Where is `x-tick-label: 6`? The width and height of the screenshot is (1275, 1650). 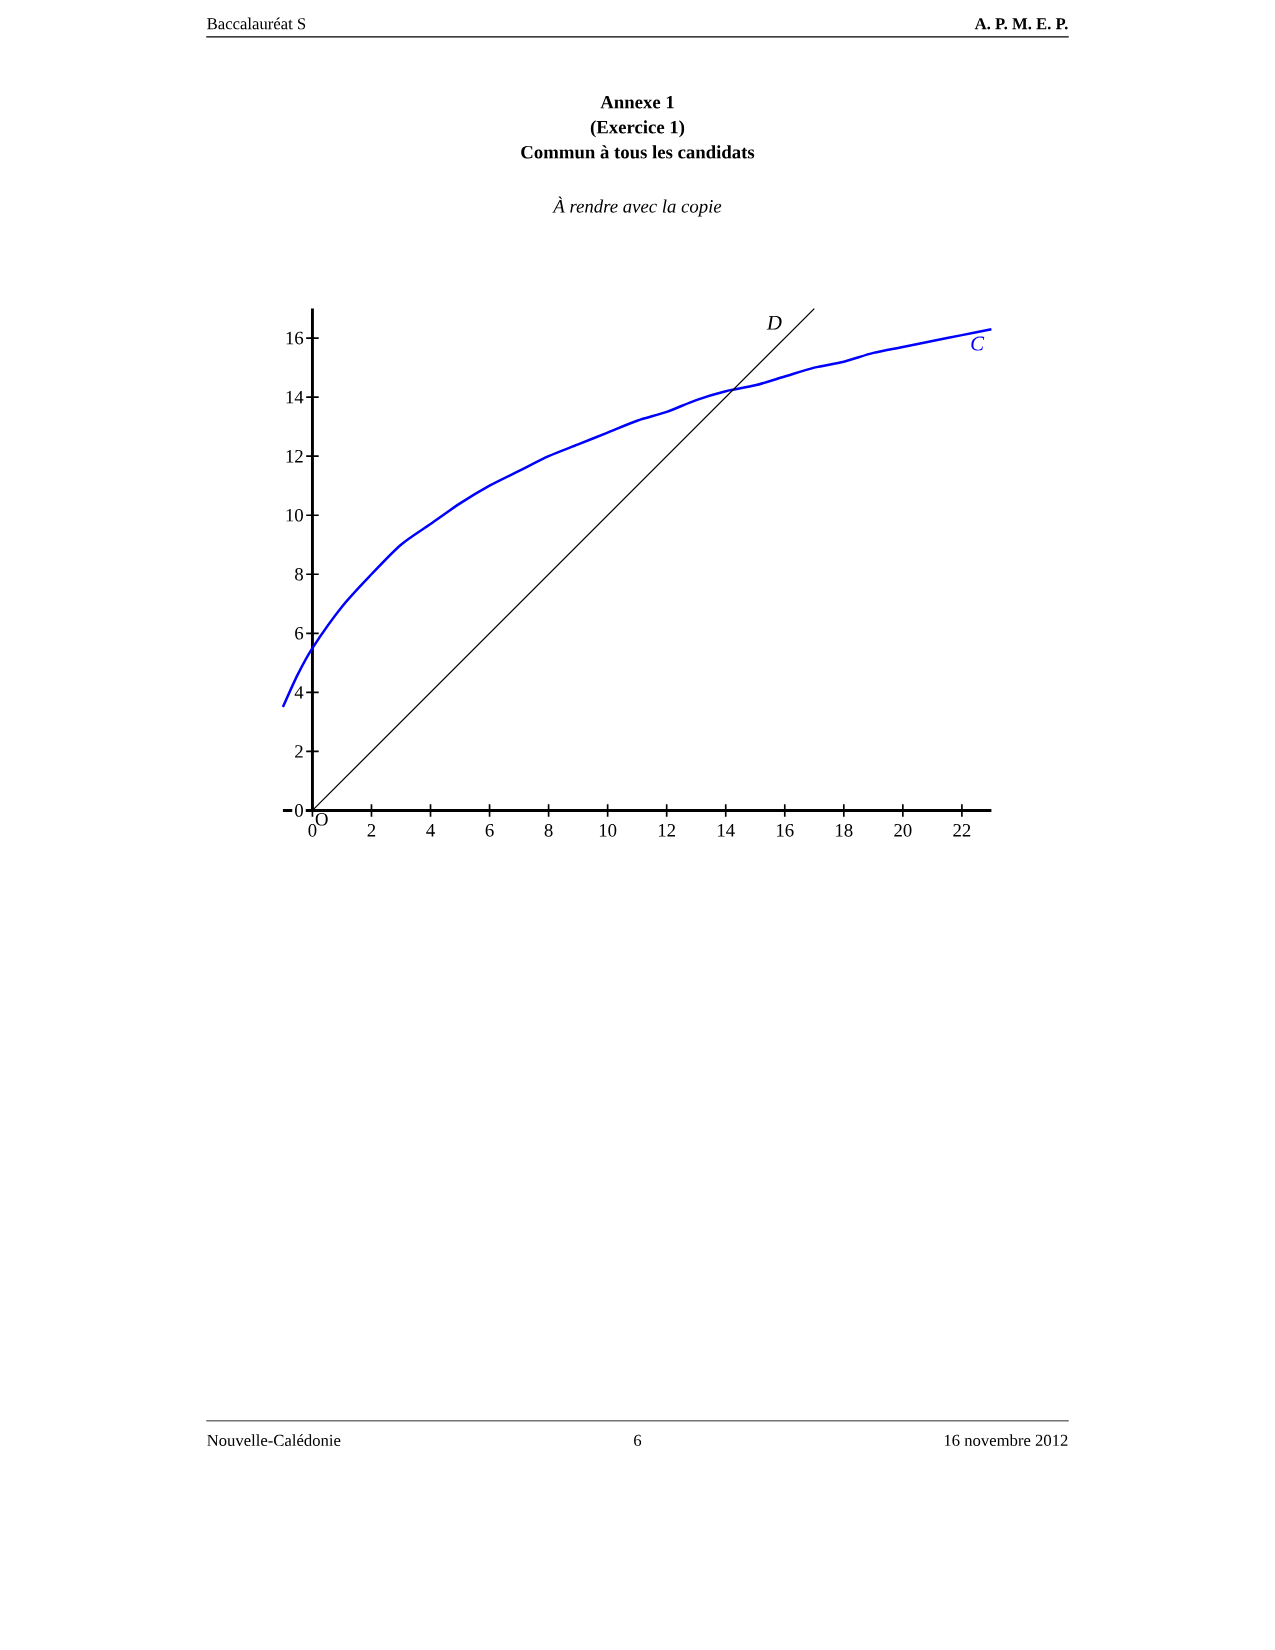 x-tick-label: 6 is located at coordinates (489, 830).